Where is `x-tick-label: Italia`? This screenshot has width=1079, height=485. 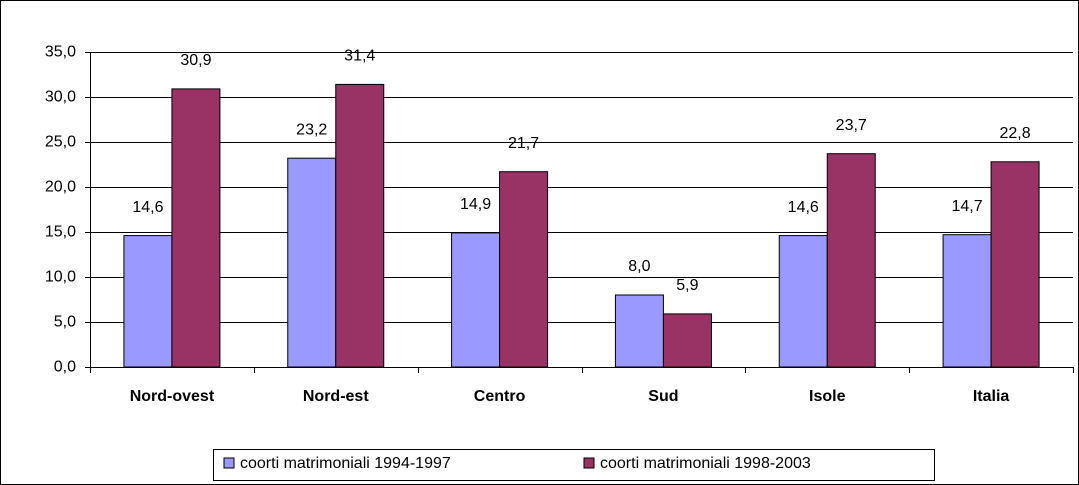
x-tick-label: Italia is located at coordinates (991, 396).